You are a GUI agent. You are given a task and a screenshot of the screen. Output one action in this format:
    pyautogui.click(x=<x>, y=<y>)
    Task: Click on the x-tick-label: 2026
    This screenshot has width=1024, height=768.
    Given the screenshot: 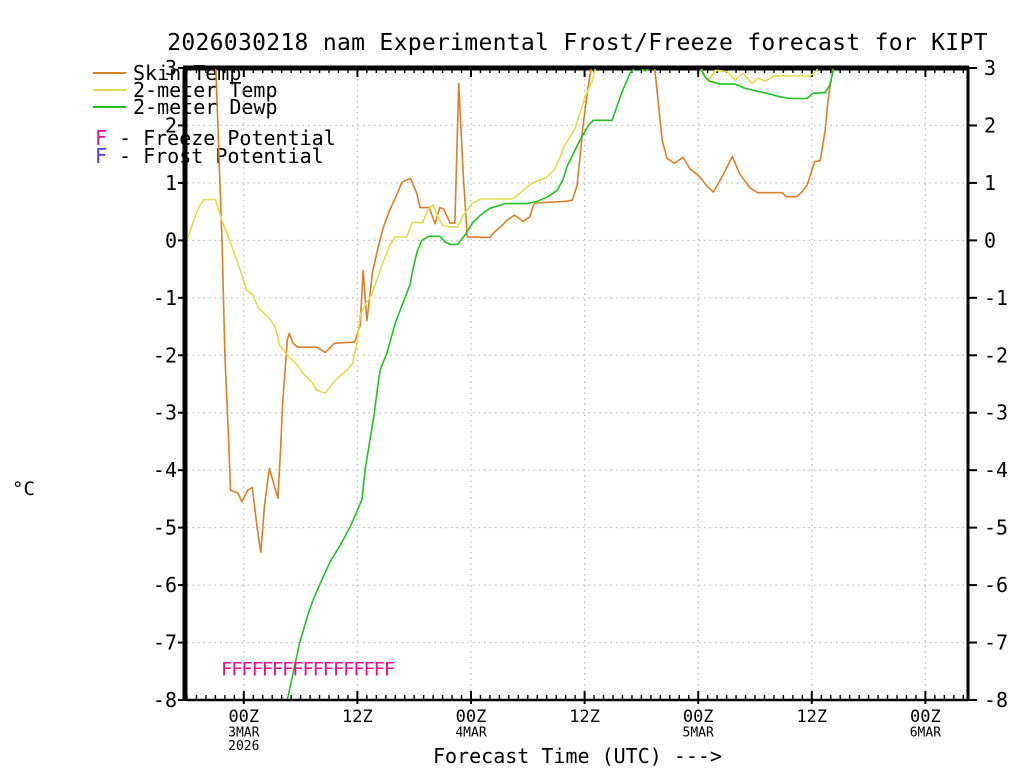 What is the action you would take?
    pyautogui.click(x=243, y=746)
    